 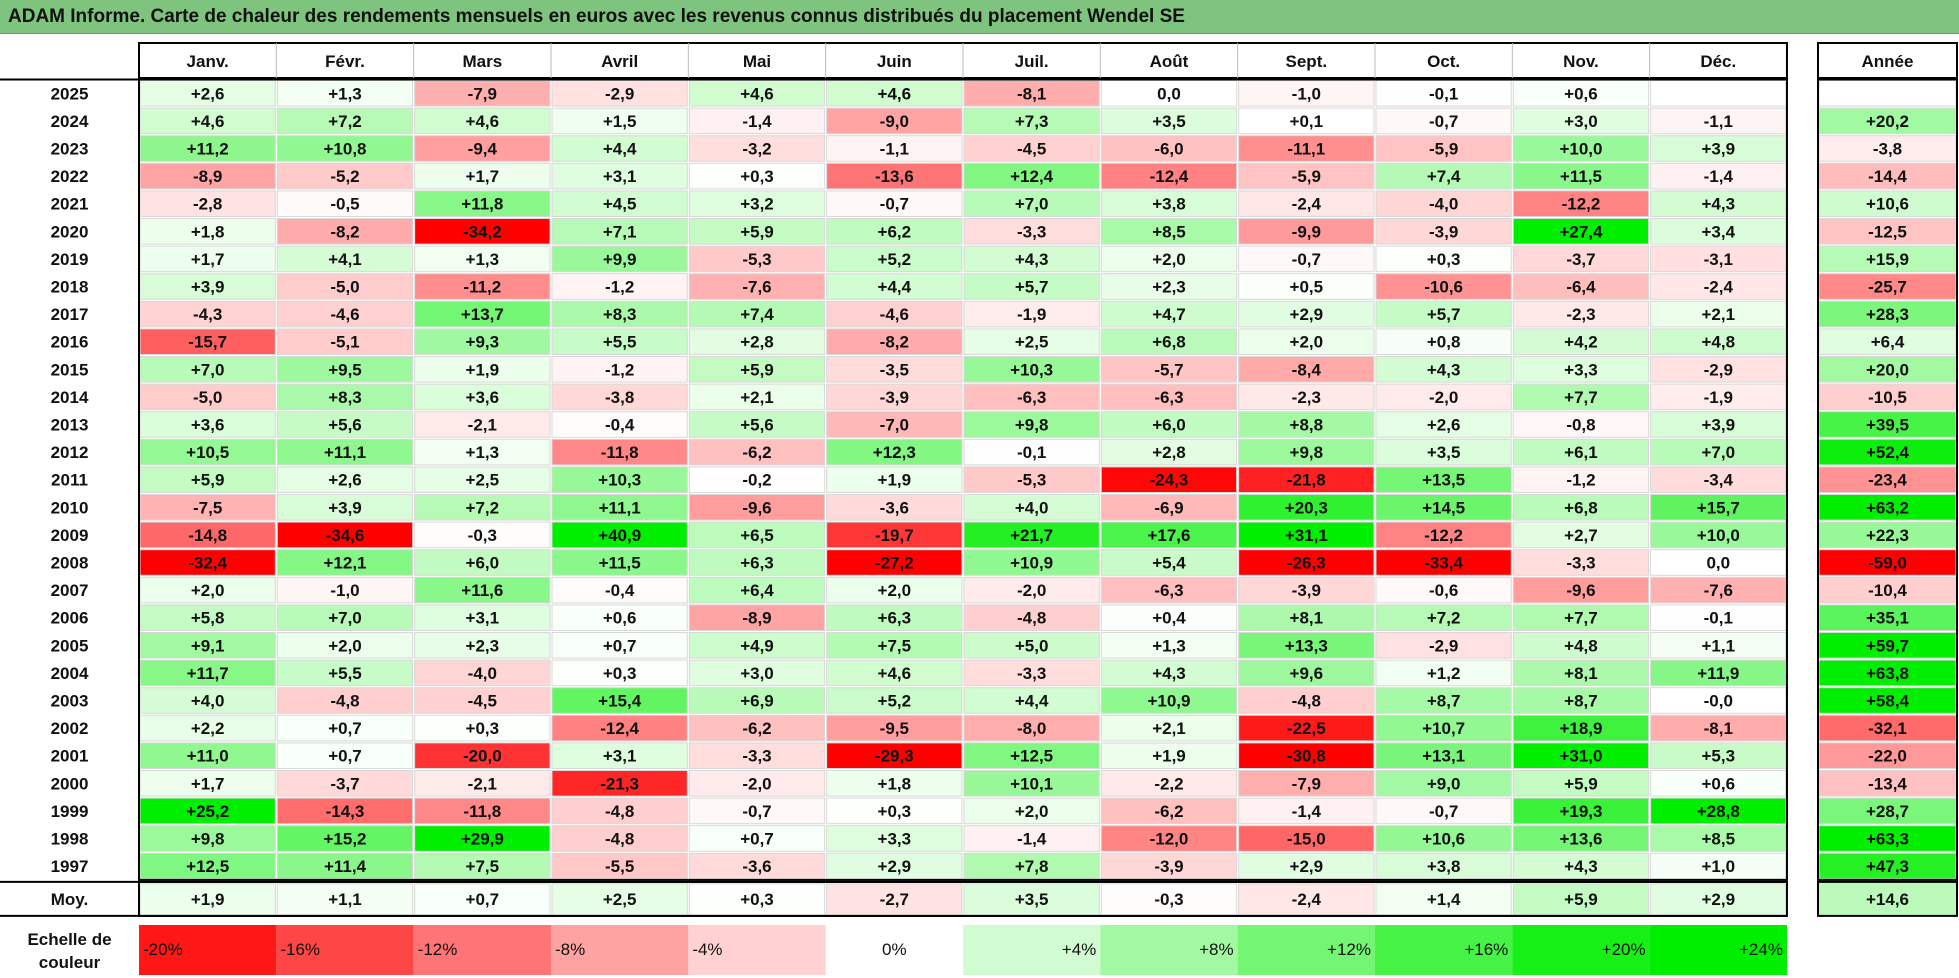 What do you see at coordinates (483, 645) in the screenshot?
I see `cell-value: +2,3` at bounding box center [483, 645].